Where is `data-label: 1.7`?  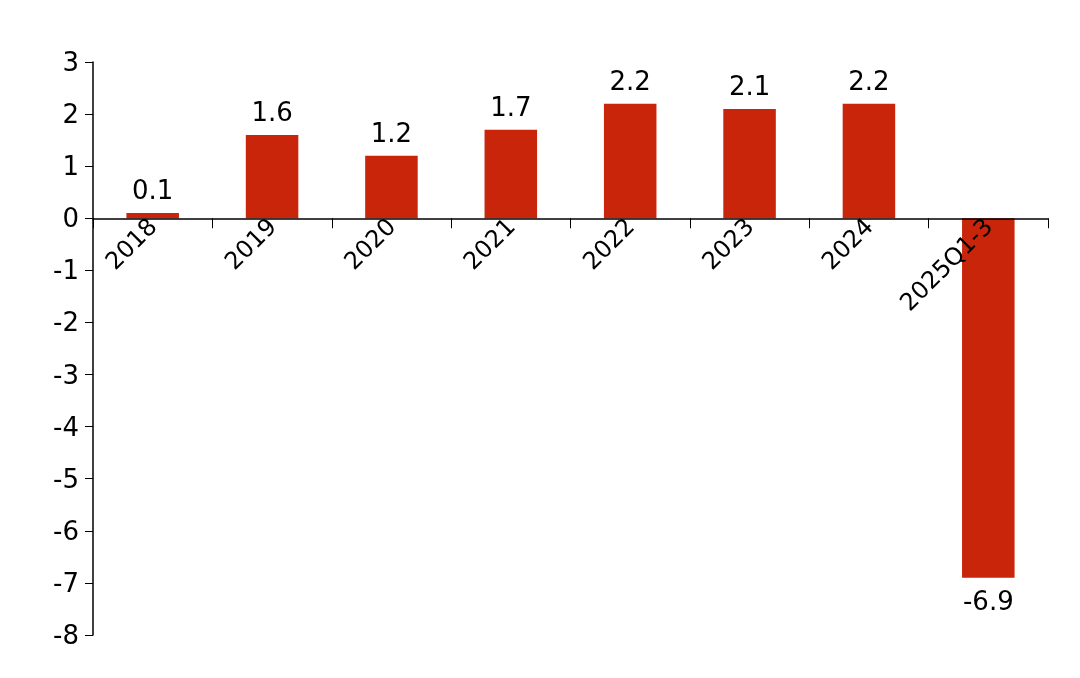
data-label: 1.7 is located at coordinates (511, 106).